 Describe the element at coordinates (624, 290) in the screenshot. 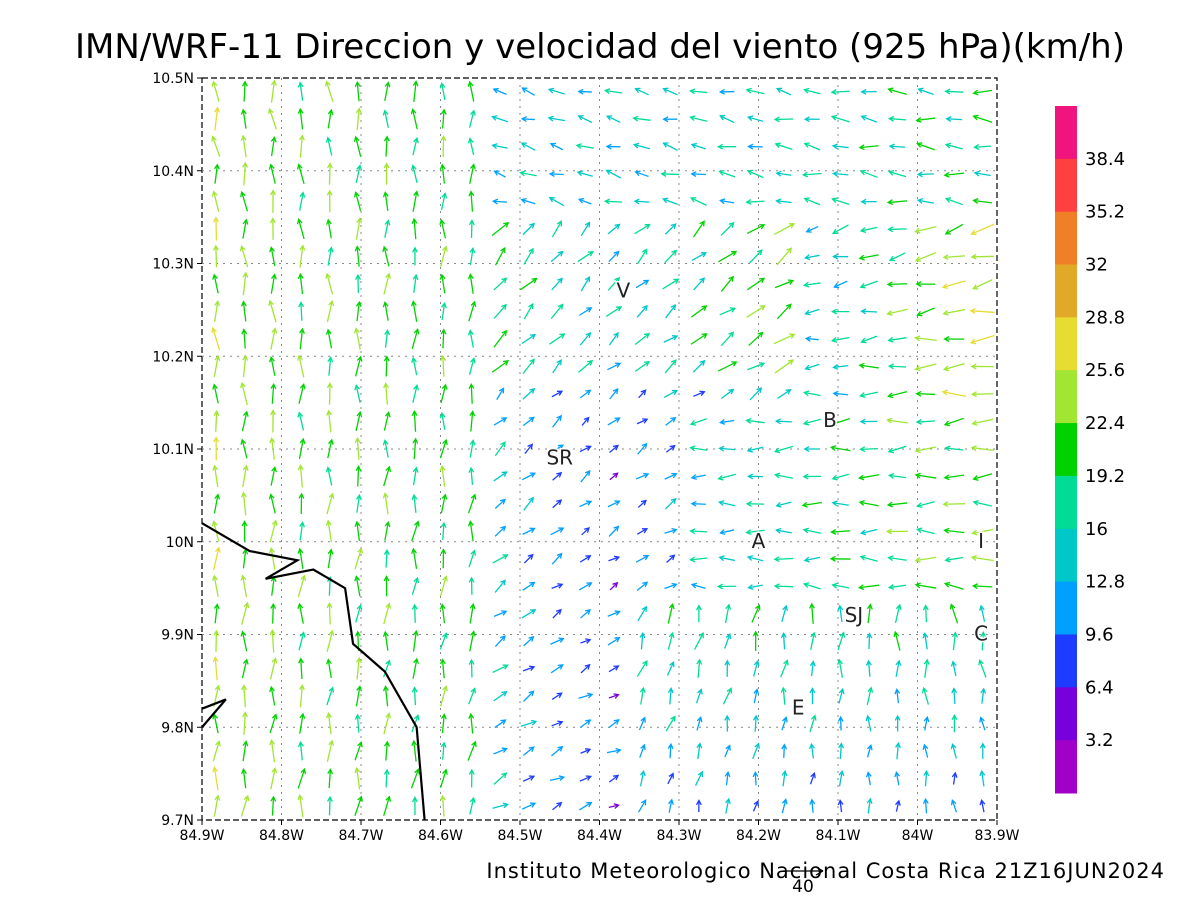

I see `place-label: V` at that location.